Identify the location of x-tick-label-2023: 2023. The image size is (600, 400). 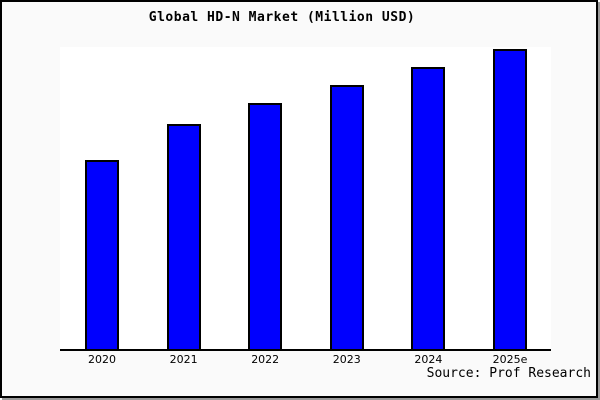
(346, 359).